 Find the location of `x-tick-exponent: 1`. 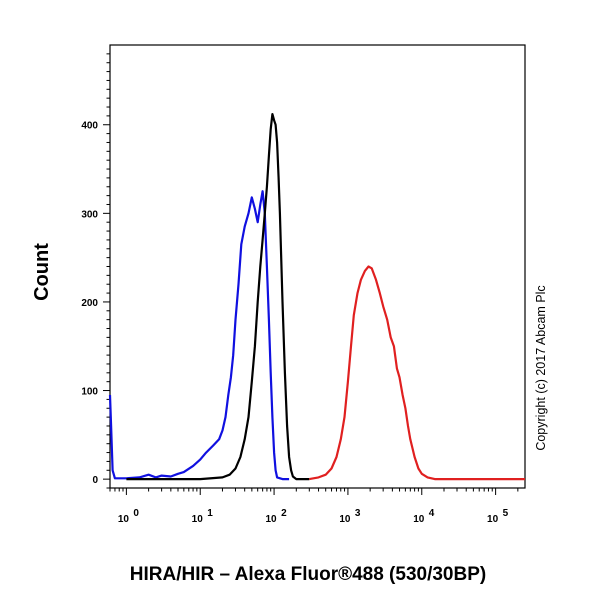

x-tick-exponent: 1 is located at coordinates (210, 513).